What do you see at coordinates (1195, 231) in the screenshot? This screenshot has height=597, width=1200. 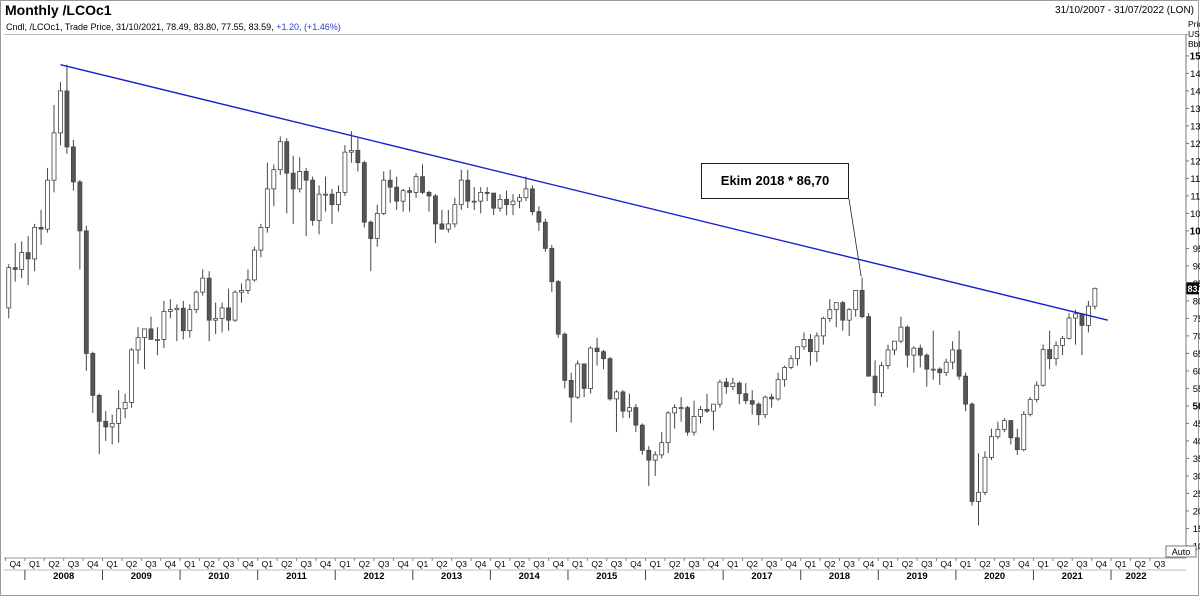 I see `y-tick-label: 100` at bounding box center [1195, 231].